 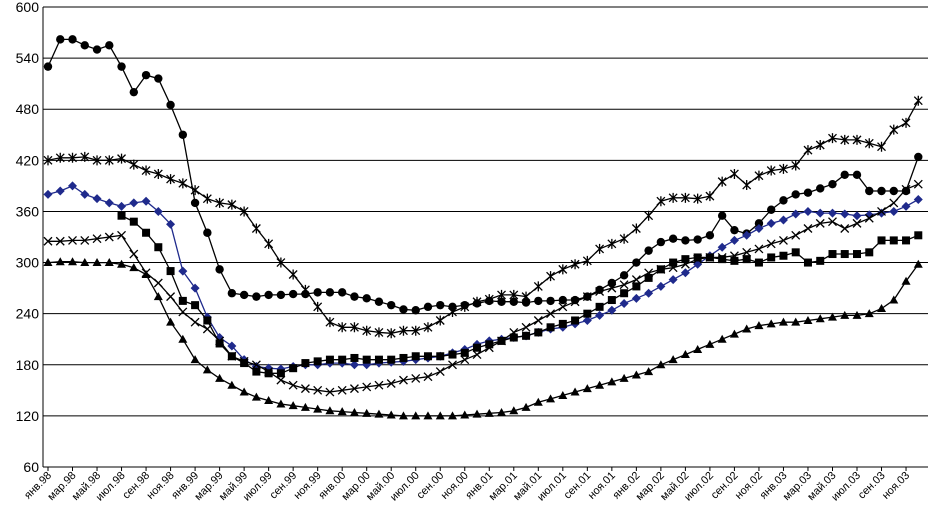 What do you see at coordinates (28, 237) in the screenshot?
I see `y-axis-tick-labels: 60 120 180 240 300 360 420 480 540 600` at bounding box center [28, 237].